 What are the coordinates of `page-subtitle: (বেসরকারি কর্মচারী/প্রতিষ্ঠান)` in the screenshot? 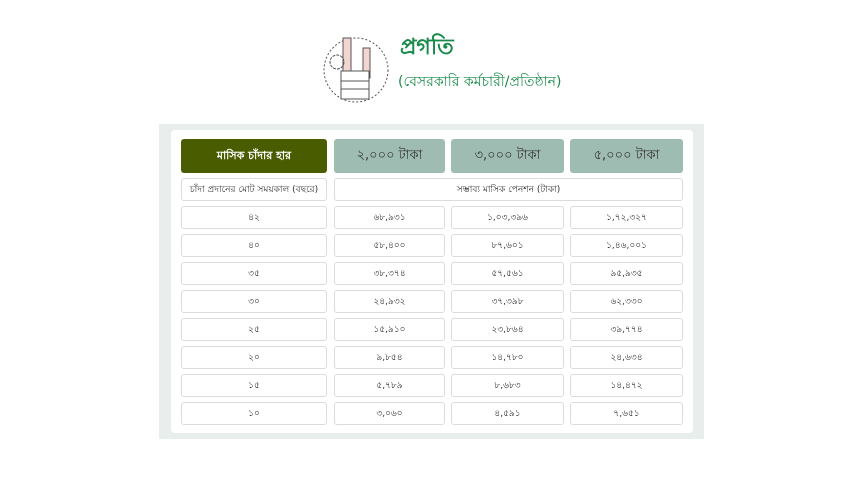 It's located at (480, 82).